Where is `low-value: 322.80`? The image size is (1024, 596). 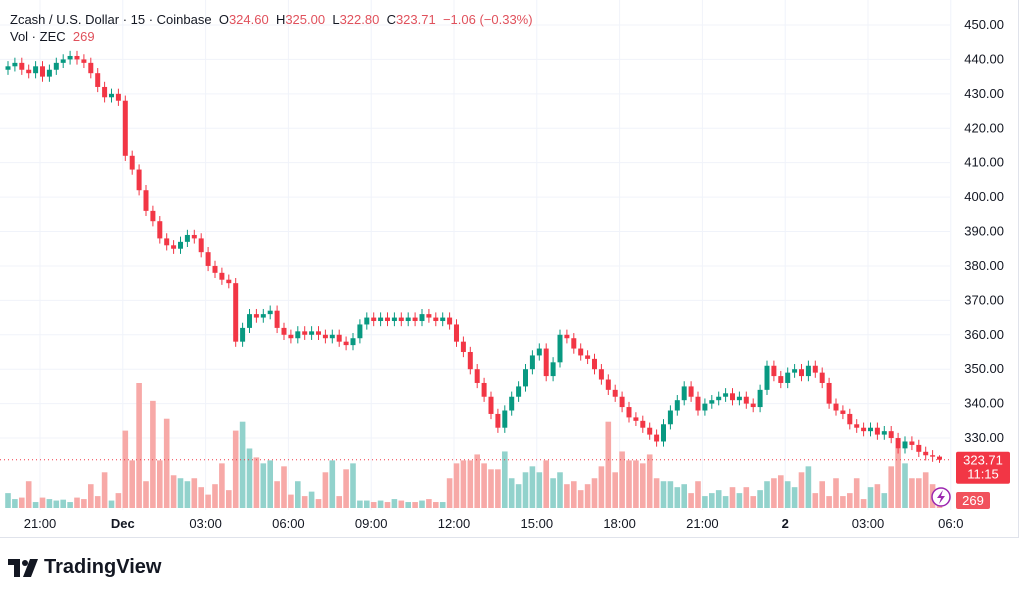 low-value: 322.80 is located at coordinates (359, 19).